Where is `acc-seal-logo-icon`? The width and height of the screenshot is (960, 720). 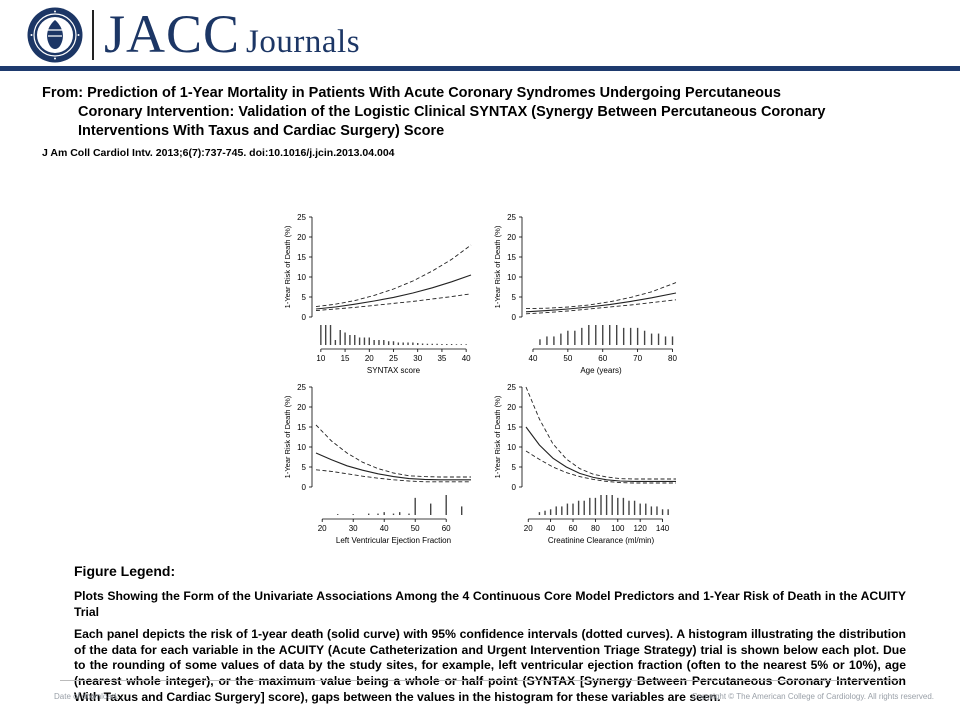 acc-seal-logo-icon is located at coordinates (55, 35).